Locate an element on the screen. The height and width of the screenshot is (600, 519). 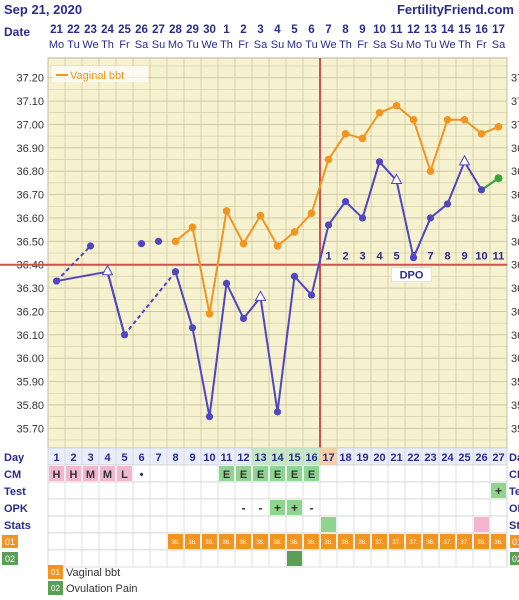
day-number: 19 is located at coordinates (362, 458).